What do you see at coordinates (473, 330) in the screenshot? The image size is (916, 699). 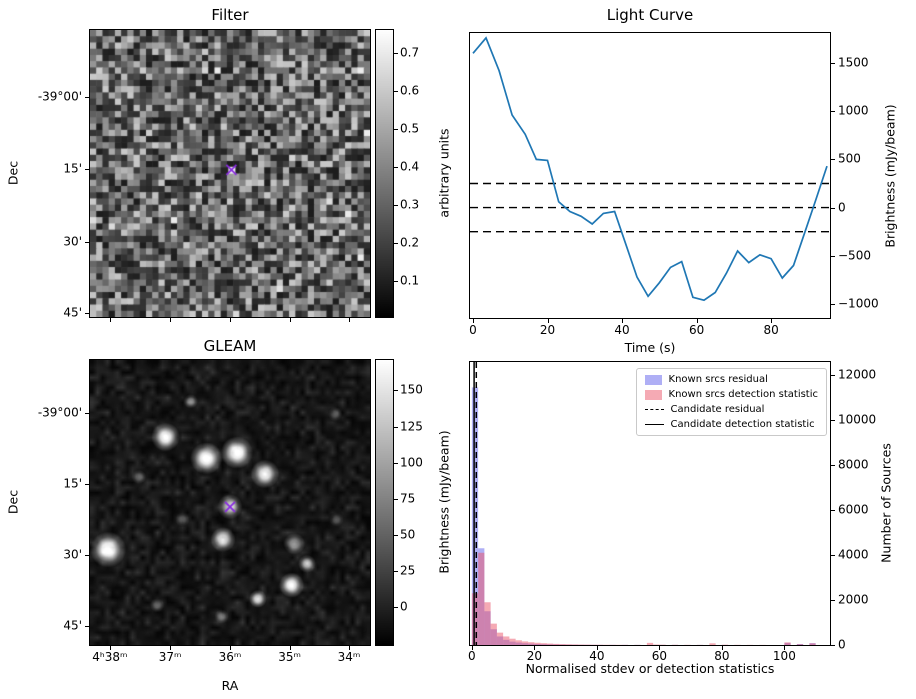 I see `time-tick-label: 0` at bounding box center [473, 330].